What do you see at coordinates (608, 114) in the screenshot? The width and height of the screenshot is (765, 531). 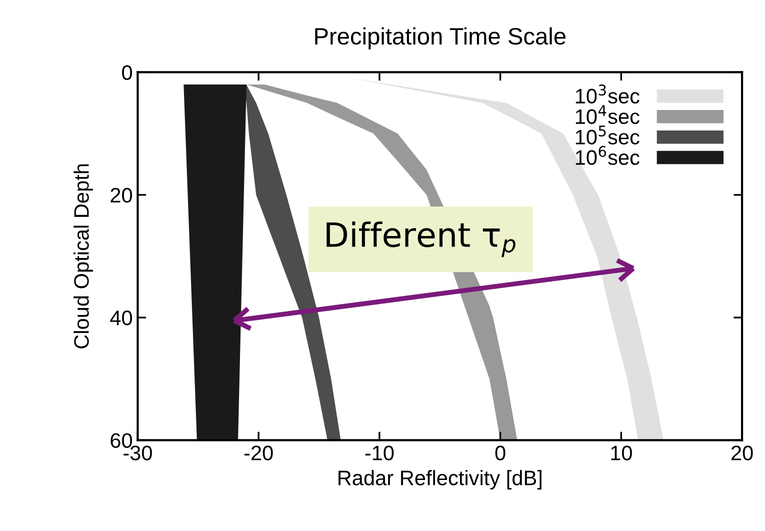 I see `legend-label: 10$^{4}$sec` at bounding box center [608, 114].